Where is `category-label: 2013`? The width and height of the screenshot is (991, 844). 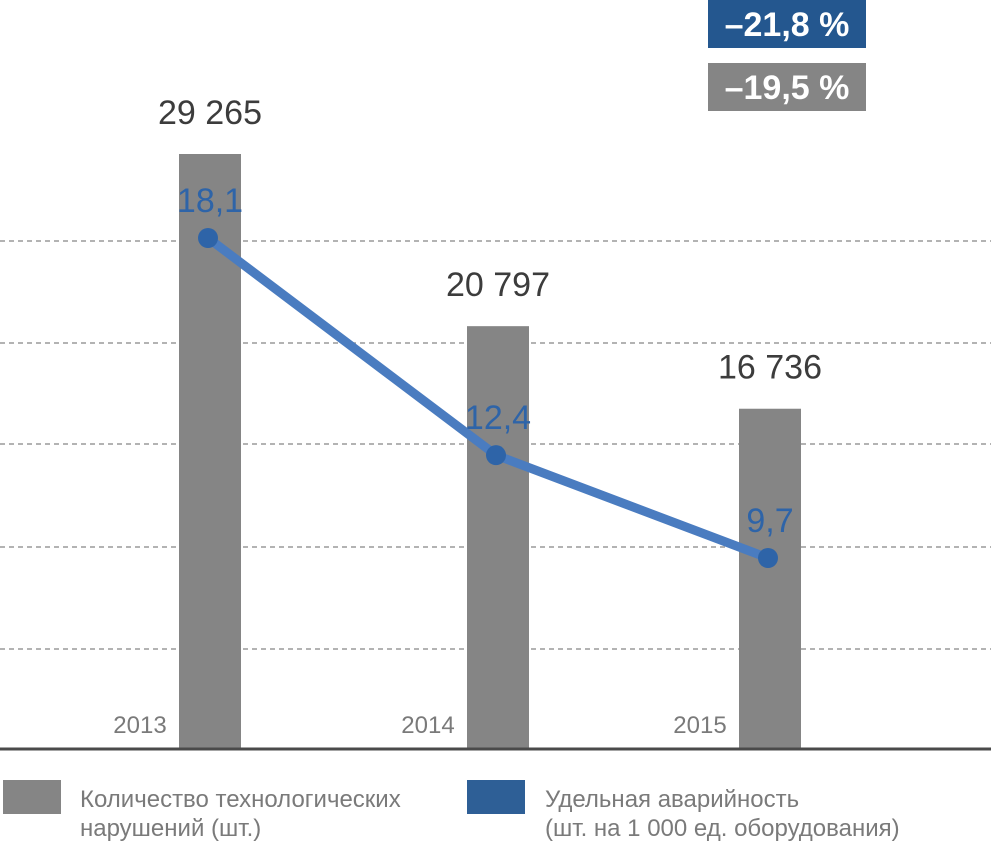 category-label: 2013 is located at coordinates (139, 725).